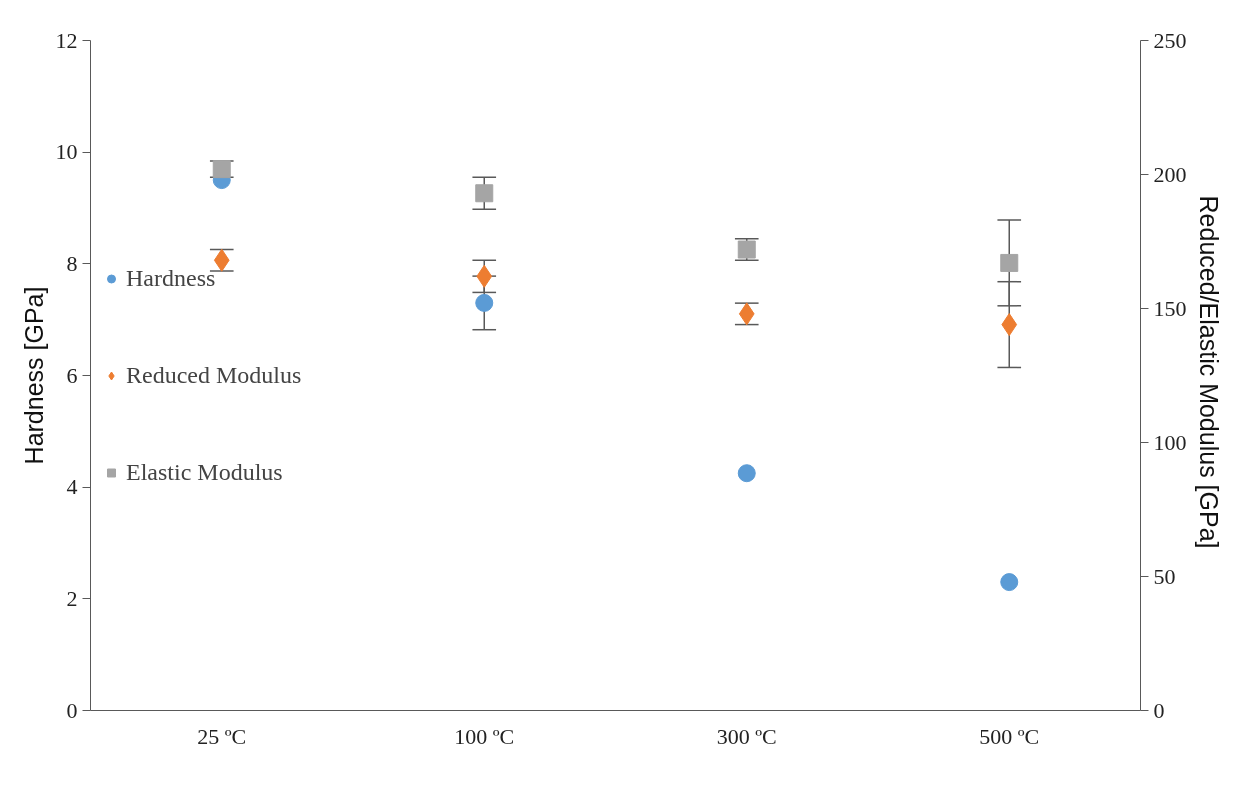 Image resolution: width=1239 pixels, height=791 pixels. I want to click on legend-label: Hardness, so click(171, 278).